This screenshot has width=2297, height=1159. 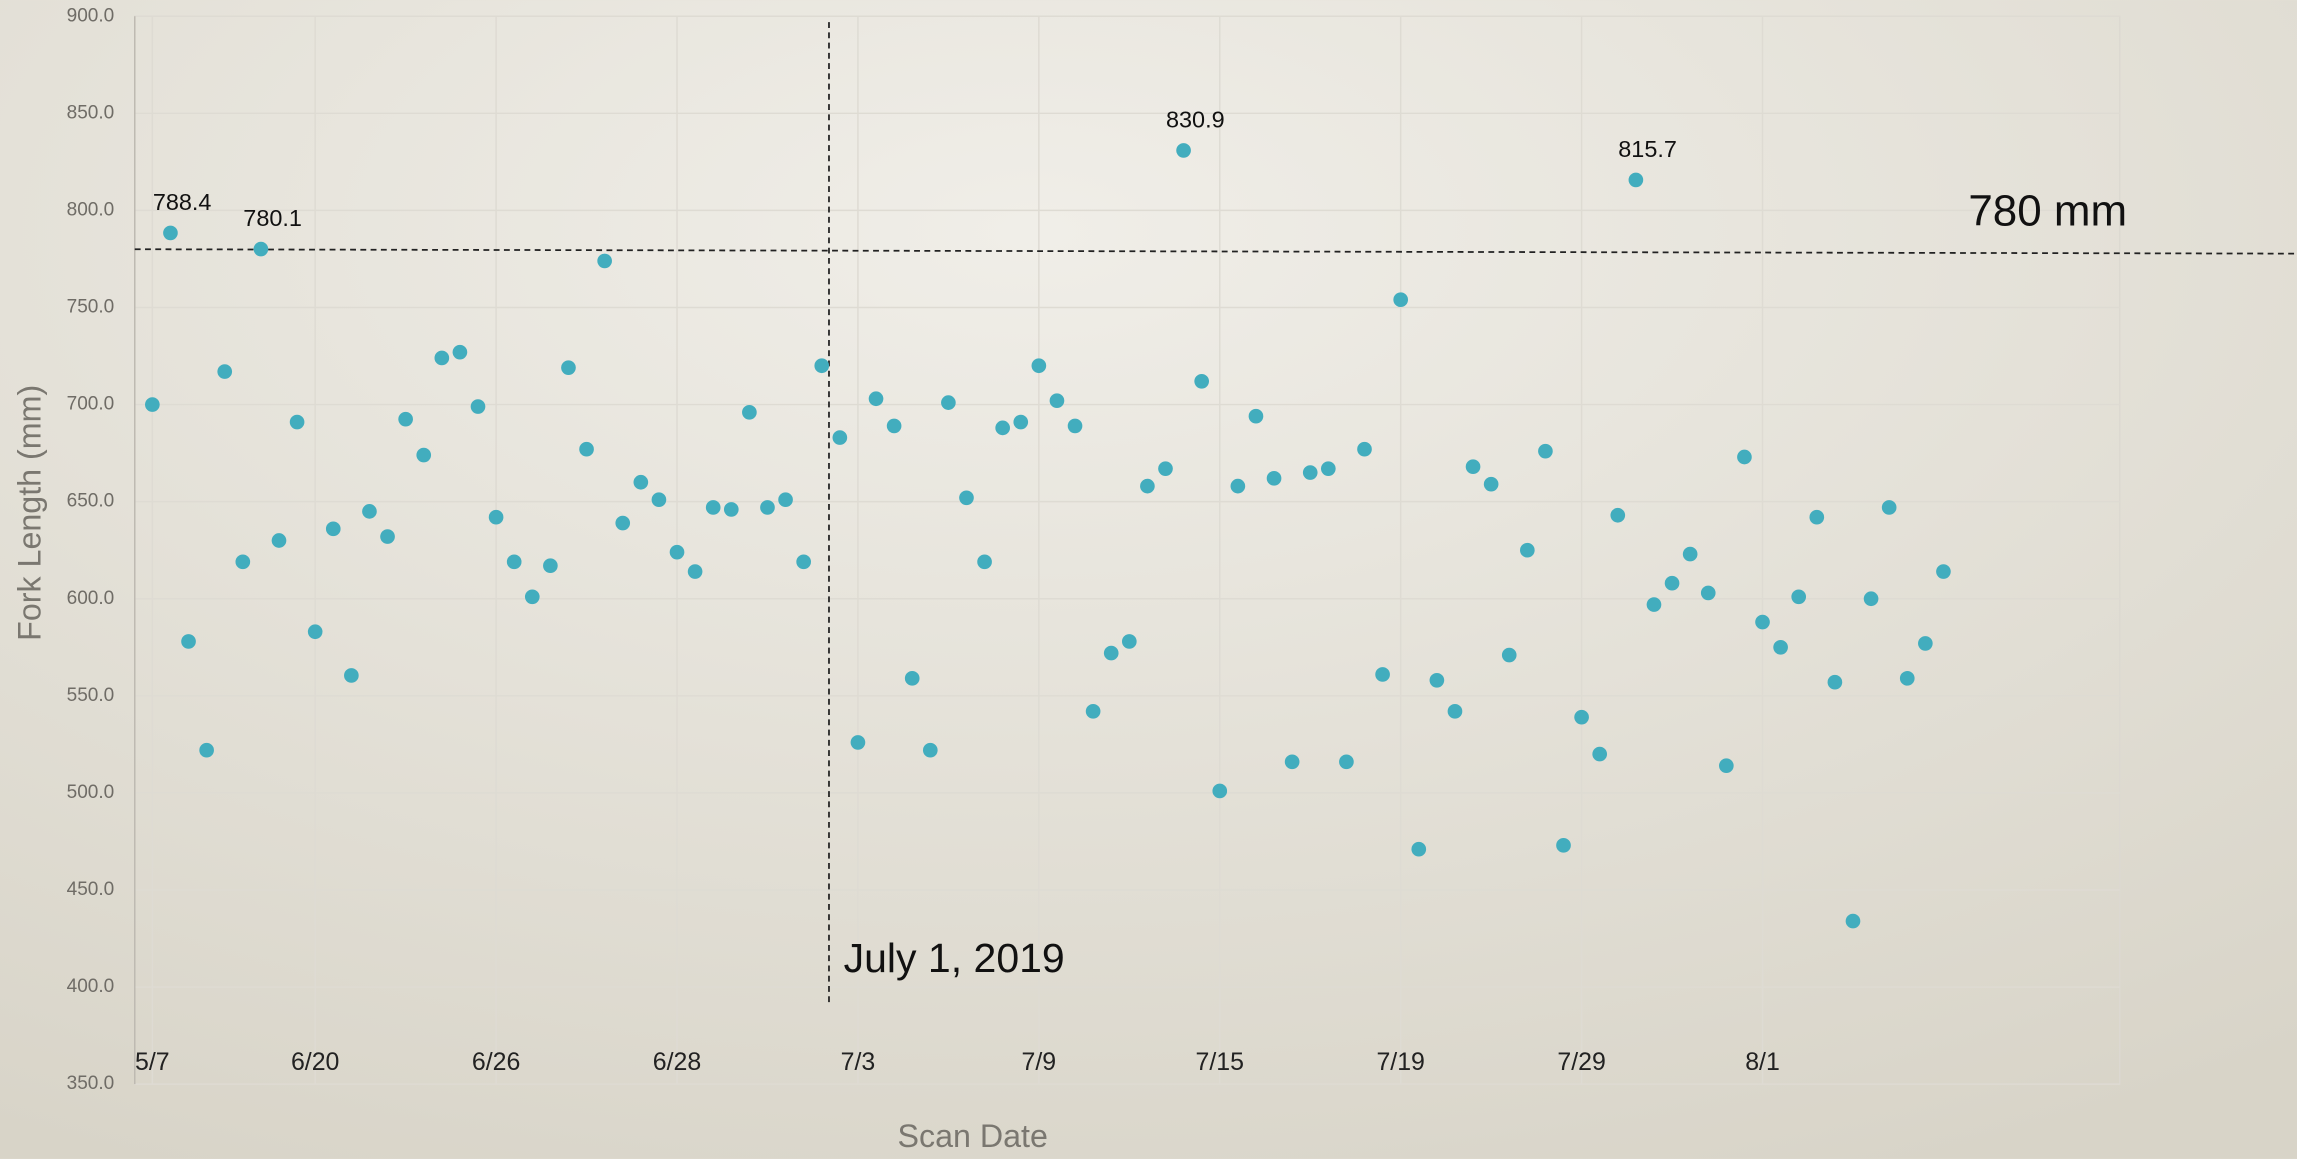 What do you see at coordinates (91, 404) in the screenshot?
I see `y-tick-label: 700.0` at bounding box center [91, 404].